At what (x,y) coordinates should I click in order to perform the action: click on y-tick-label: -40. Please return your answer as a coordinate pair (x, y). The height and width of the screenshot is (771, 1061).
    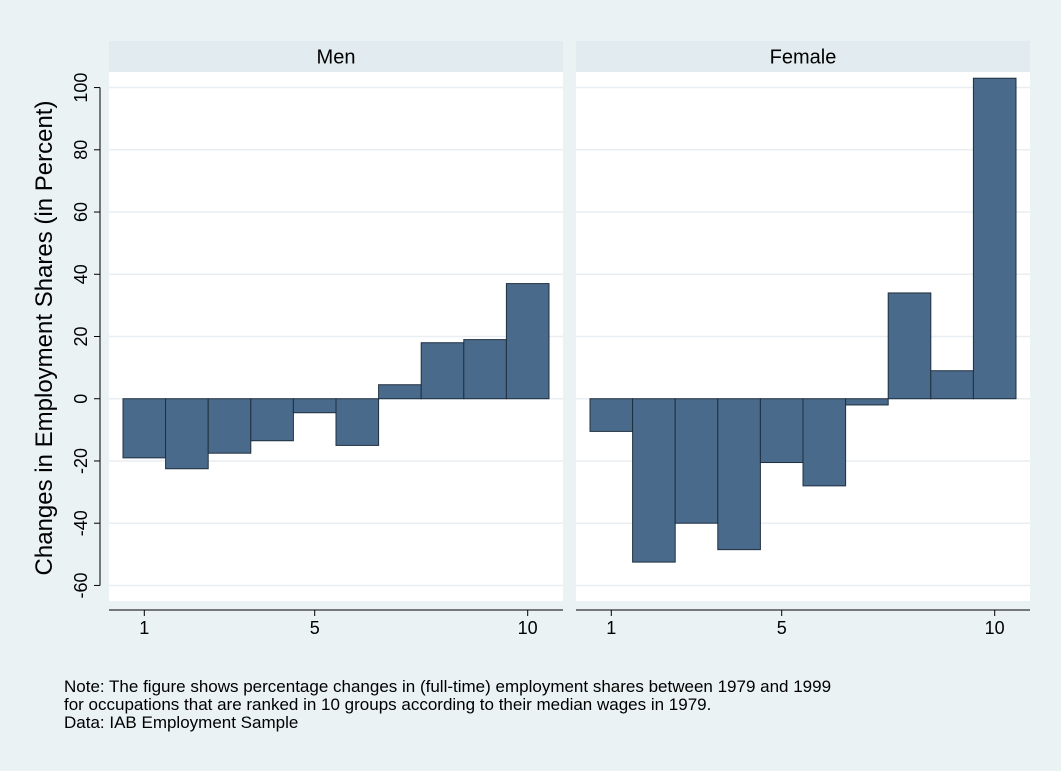
    Looking at the image, I should click on (81, 523).